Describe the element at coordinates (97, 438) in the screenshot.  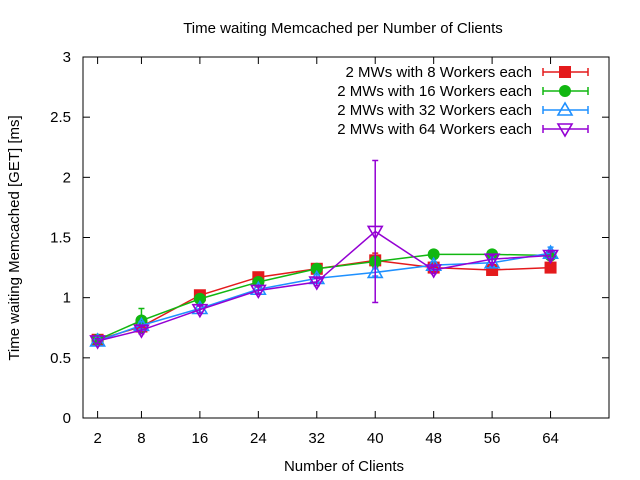
I see `x-tick-label: 2` at that location.